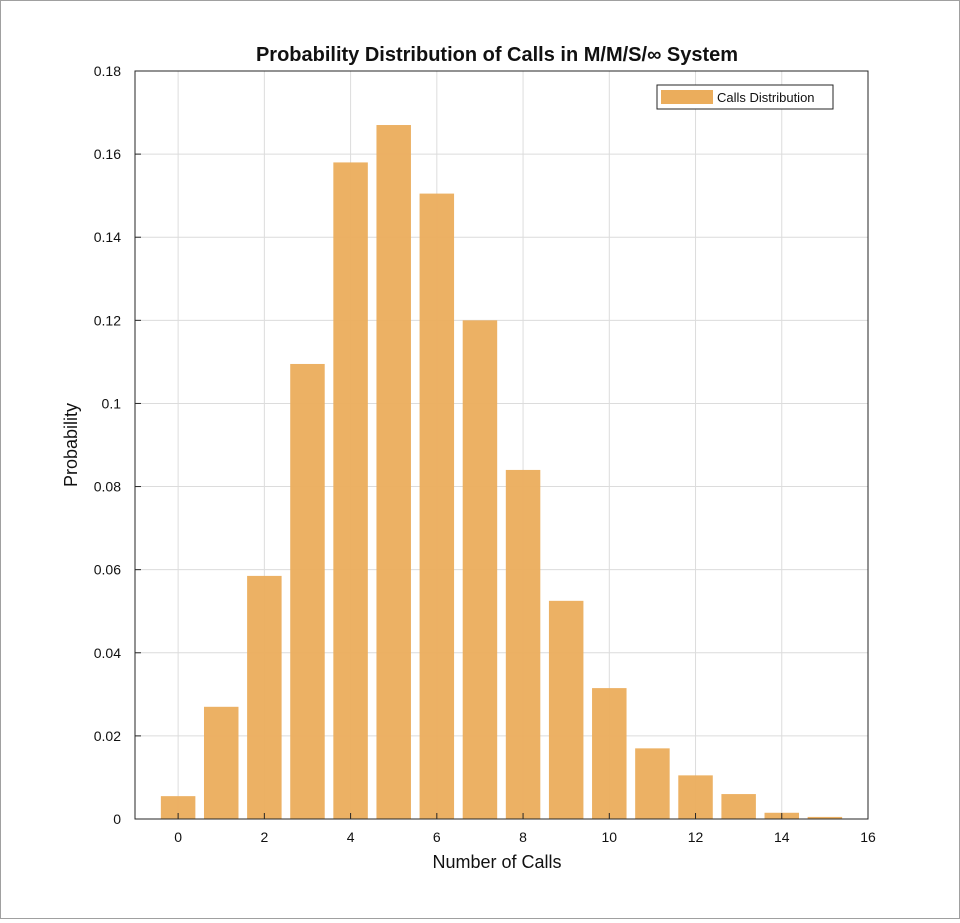 The height and width of the screenshot is (923, 960). I want to click on x-tick-label: 0, so click(178, 837).